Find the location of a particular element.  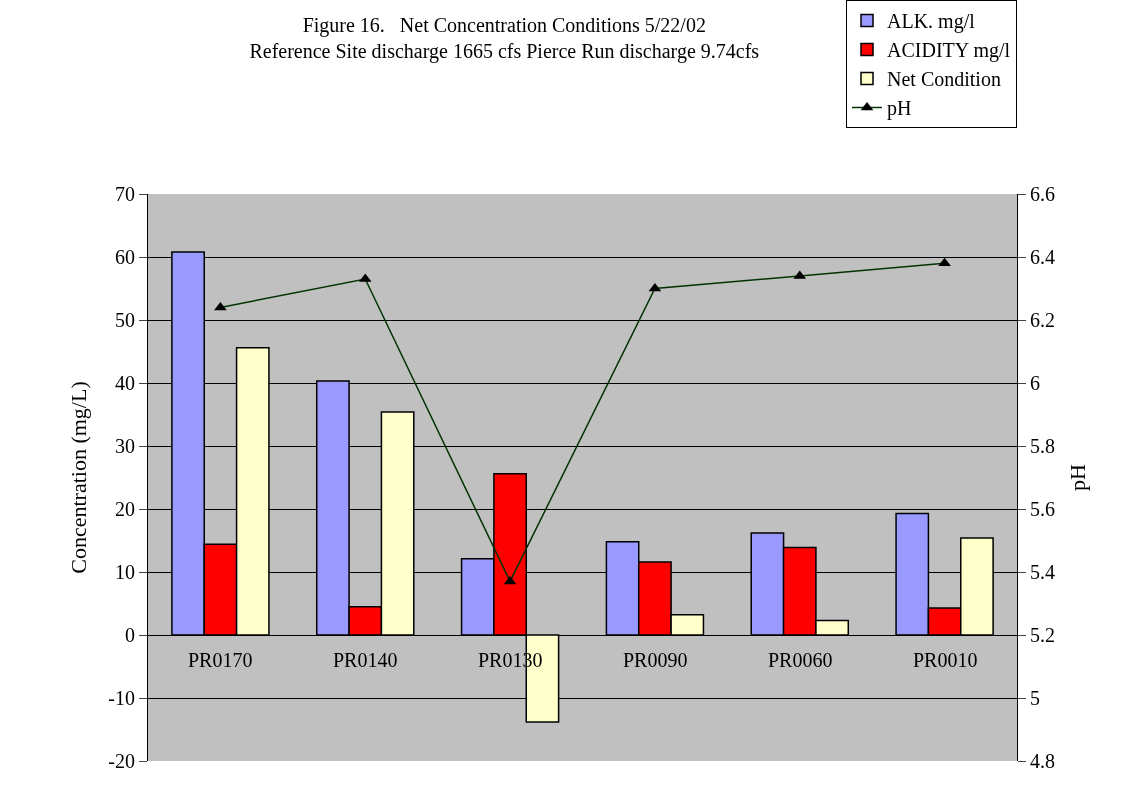

legend-label: Net Condition is located at coordinates (944, 79).